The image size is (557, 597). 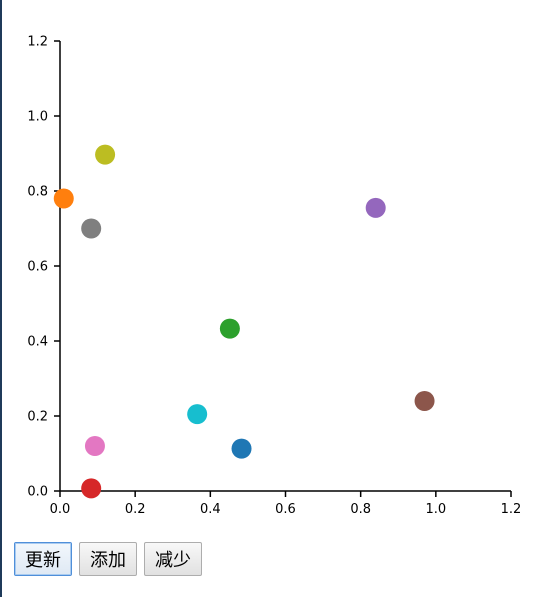 I want to click on x-tick-label: 0.4, so click(x=210, y=509).